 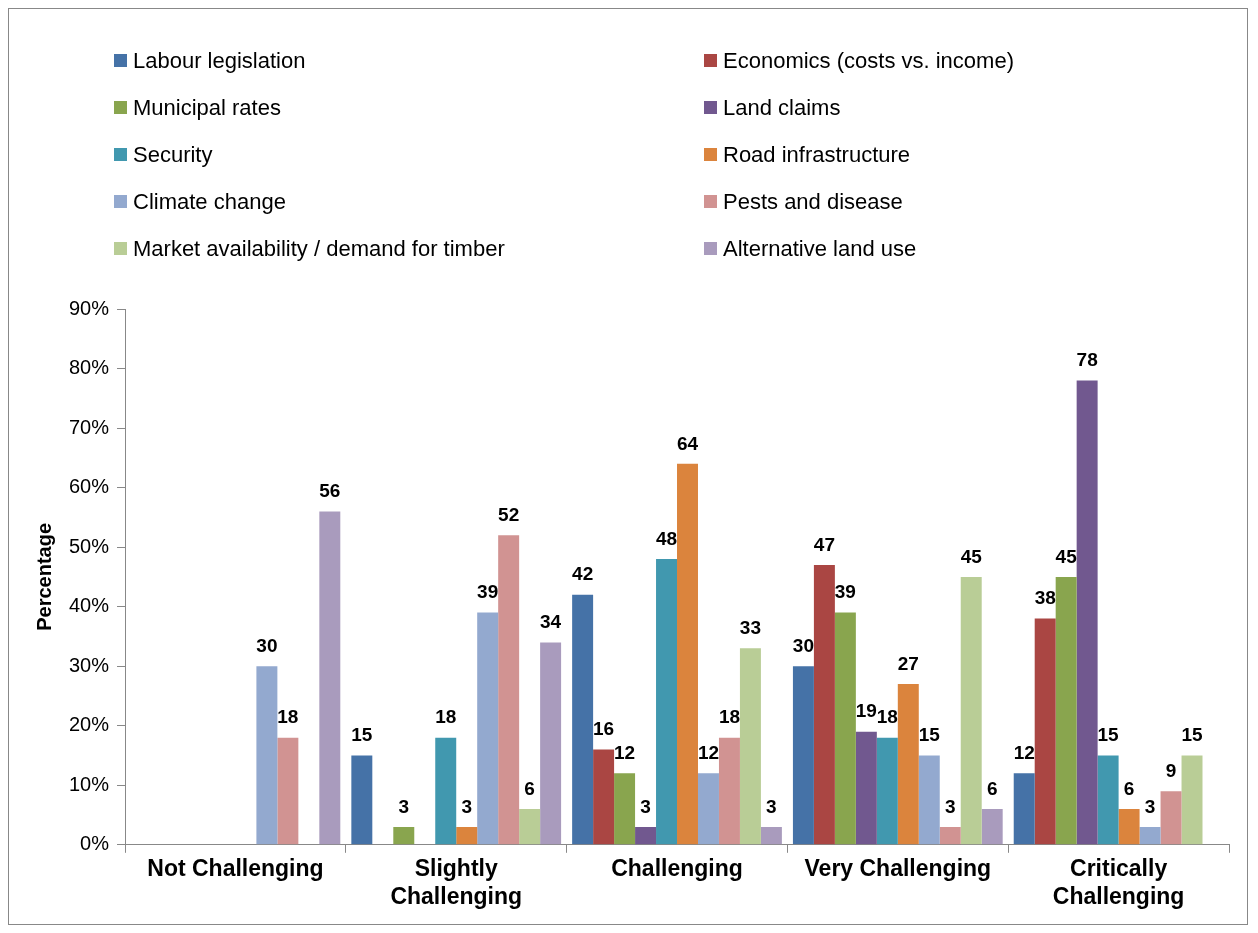 What do you see at coordinates (173, 154) in the screenshot?
I see `legend-label: Security` at bounding box center [173, 154].